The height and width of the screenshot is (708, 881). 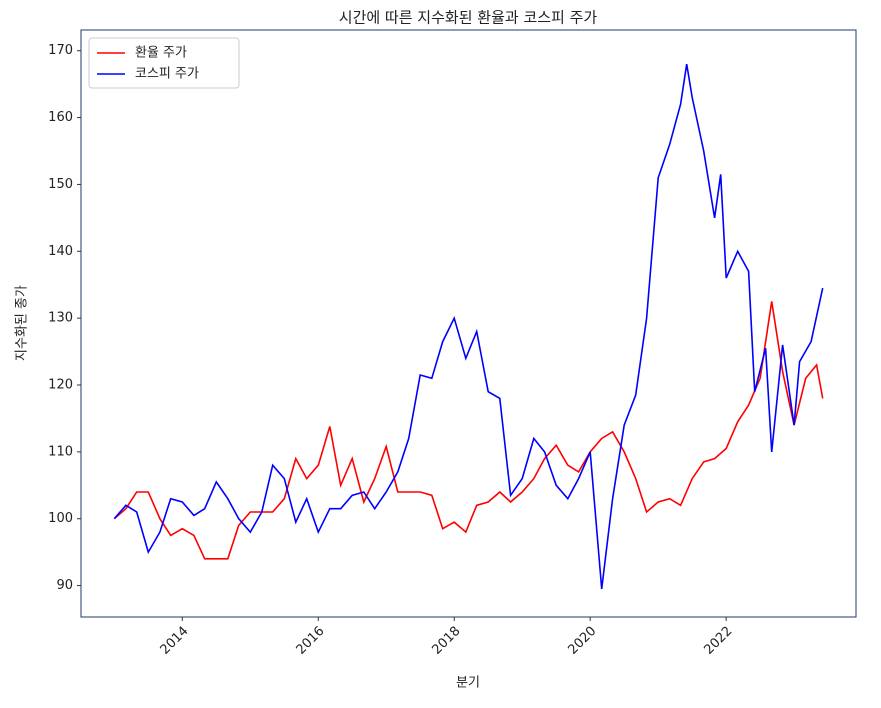 What do you see at coordinates (175, 641) in the screenshot?
I see `x-tick-label: 2014` at bounding box center [175, 641].